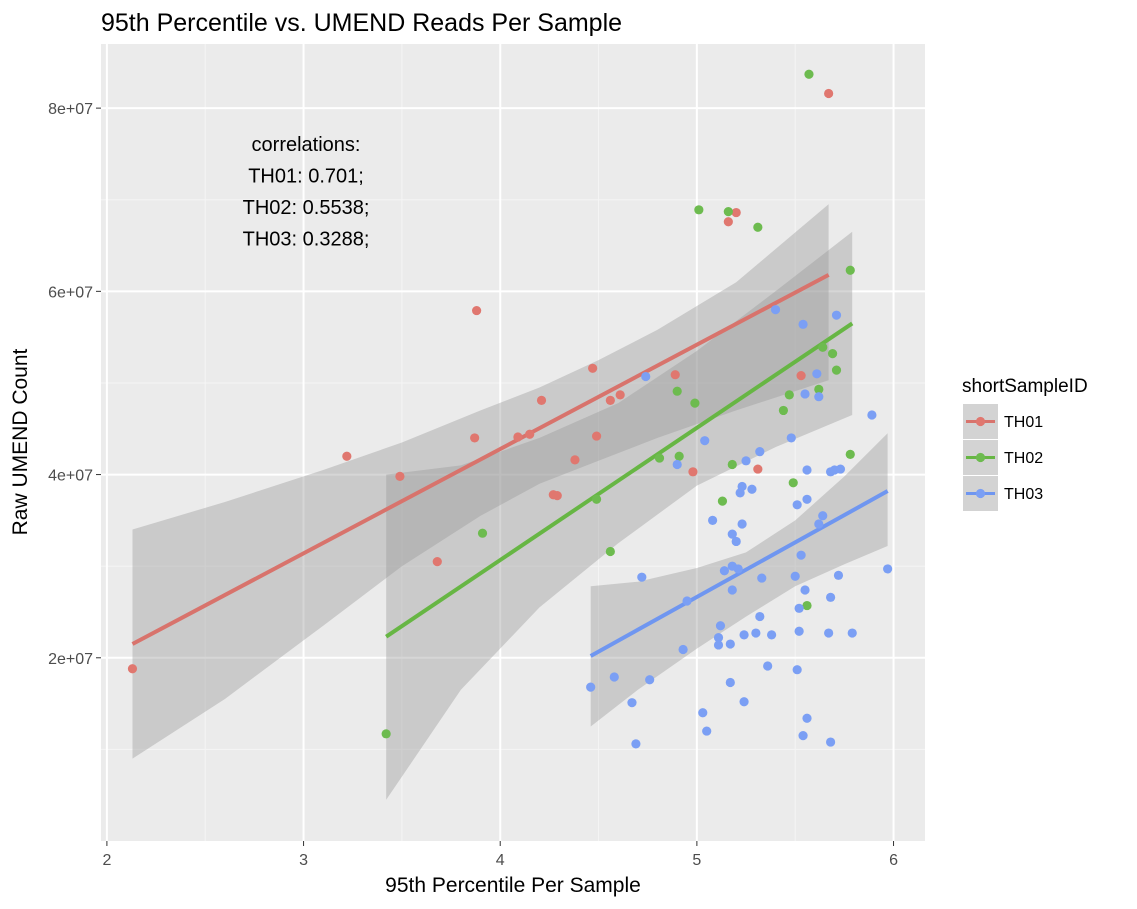 This screenshot has width=1137, height=909. What do you see at coordinates (1023, 458) in the screenshot?
I see `legend-label-th02: TH02` at bounding box center [1023, 458].